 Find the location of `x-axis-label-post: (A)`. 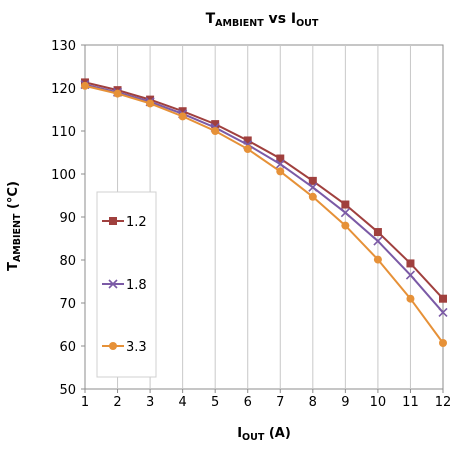

x-axis-label-post: (A) is located at coordinates (277, 433).